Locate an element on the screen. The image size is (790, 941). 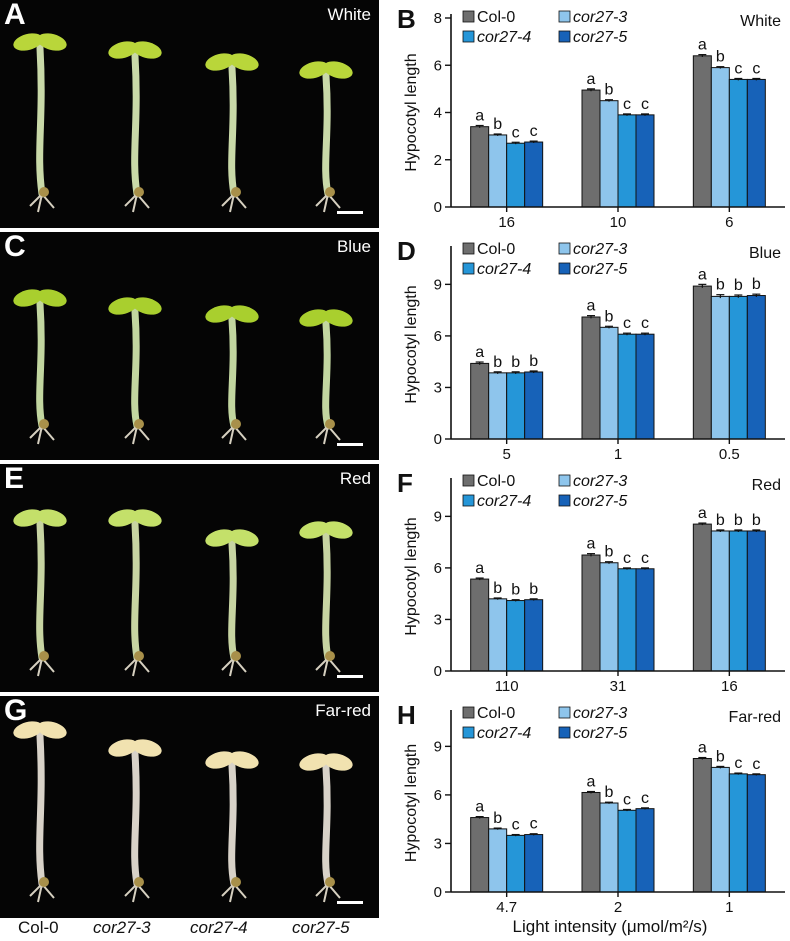
y-axis-label: Hypocotyl length is located at coordinates (411, 803).